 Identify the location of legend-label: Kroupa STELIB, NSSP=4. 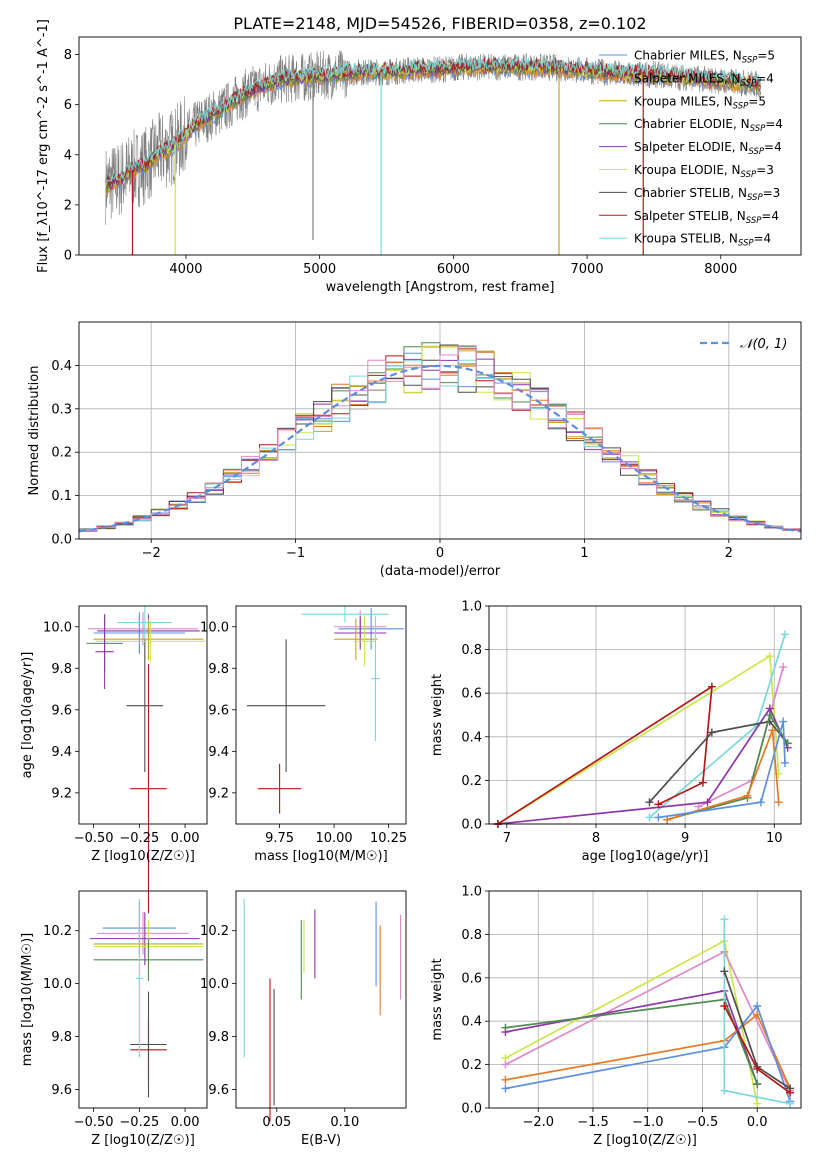
(702, 240).